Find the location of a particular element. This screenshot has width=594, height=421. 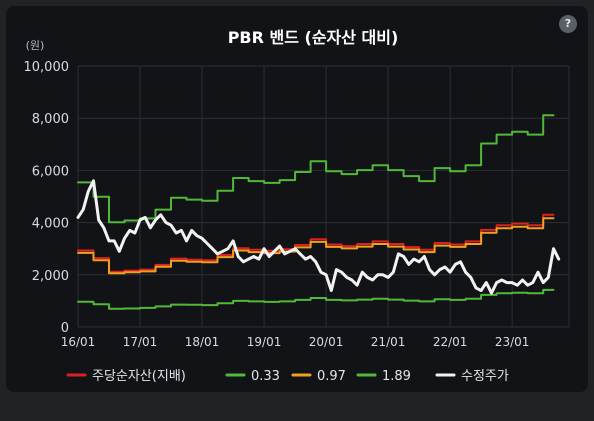

x-tick-label: 21/01 is located at coordinates (388, 342).